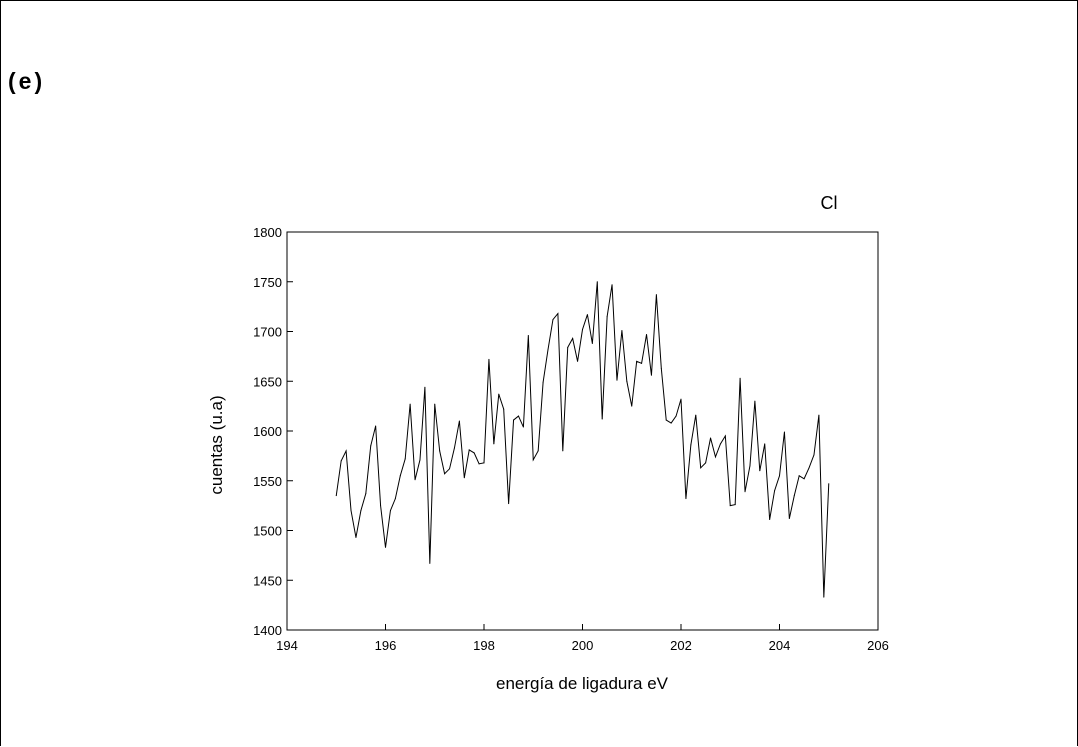 Image resolution: width=1078 pixels, height=747 pixels. Describe the element at coordinates (267, 381) in the screenshot. I see `y-tick-label: 1650` at that location.